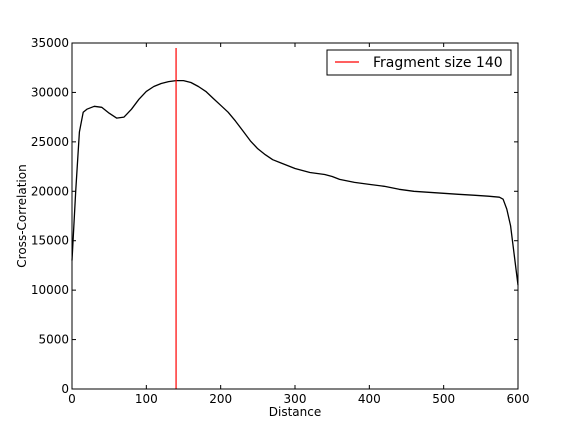 Image resolution: width=576 pixels, height=432 pixels. Describe the element at coordinates (443, 399) in the screenshot. I see `x-tick-label: 500` at that location.